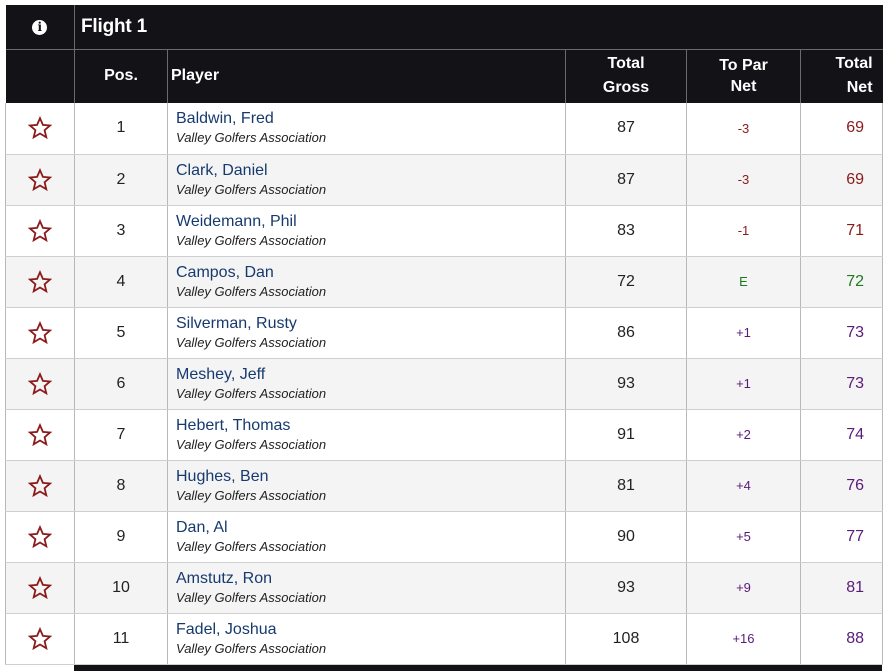 Image resolution: width=883 pixels, height=671 pixels. Describe the element at coordinates (366, 180) in the screenshot. I see `player-cell: Clark, Daniel Valley Golfers Association` at that location.